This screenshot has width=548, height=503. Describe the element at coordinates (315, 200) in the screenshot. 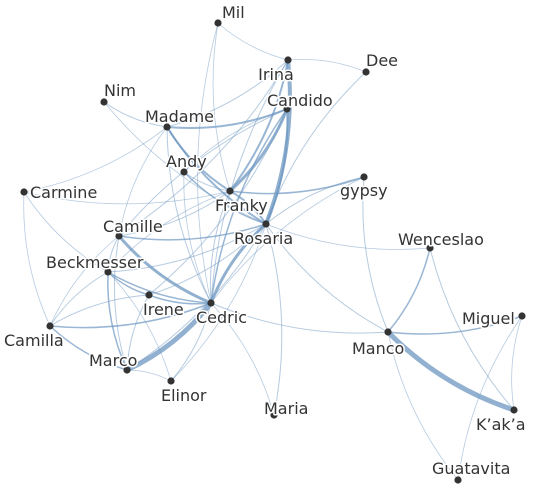

I see `edge-gypsy-rosaria` at that location.